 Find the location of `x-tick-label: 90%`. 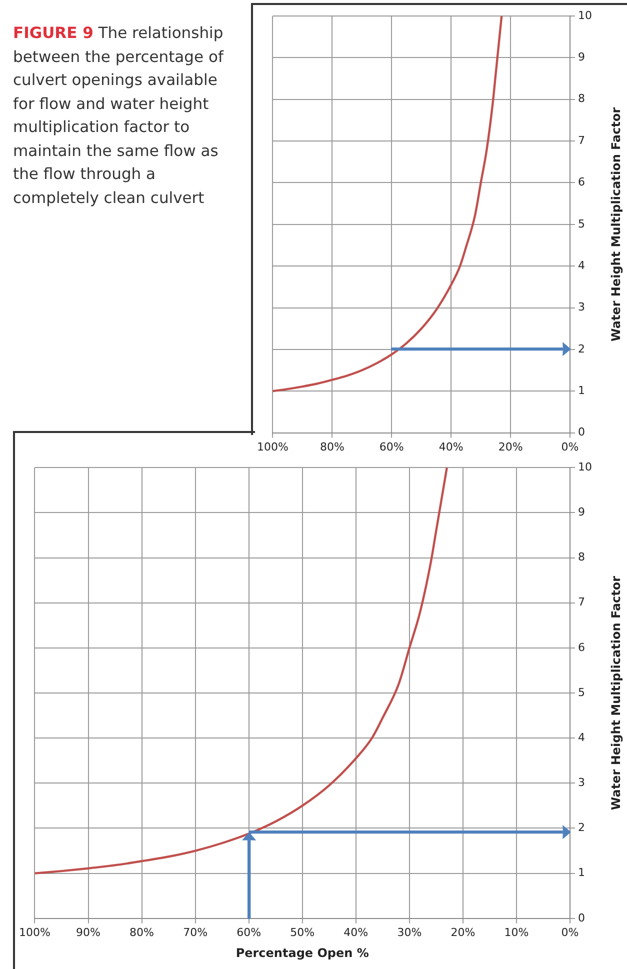

x-tick-label: 90% is located at coordinates (88, 932).